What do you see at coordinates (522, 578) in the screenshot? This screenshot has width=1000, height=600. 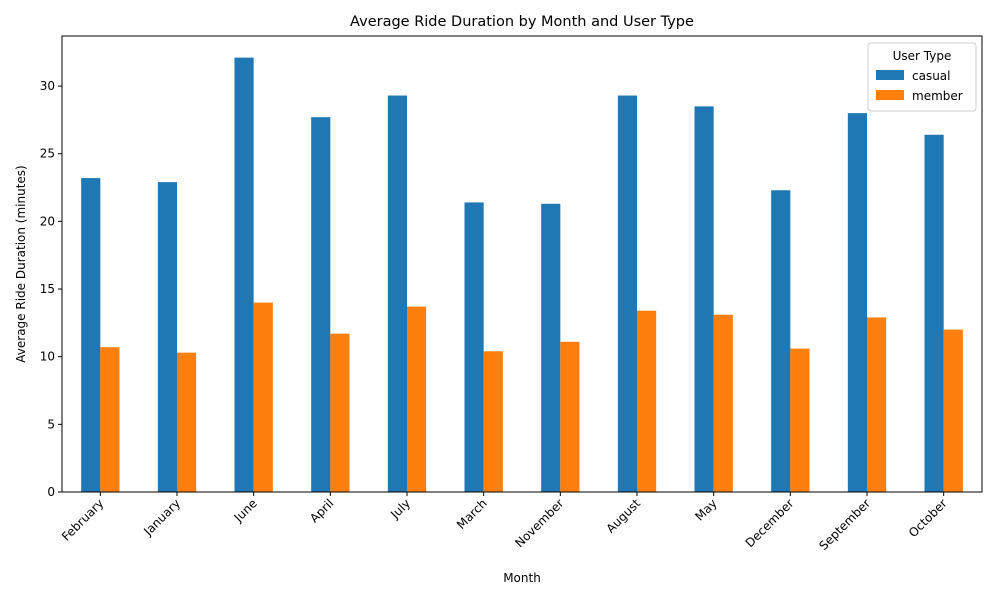 I see `x-axis-title: Month` at bounding box center [522, 578].